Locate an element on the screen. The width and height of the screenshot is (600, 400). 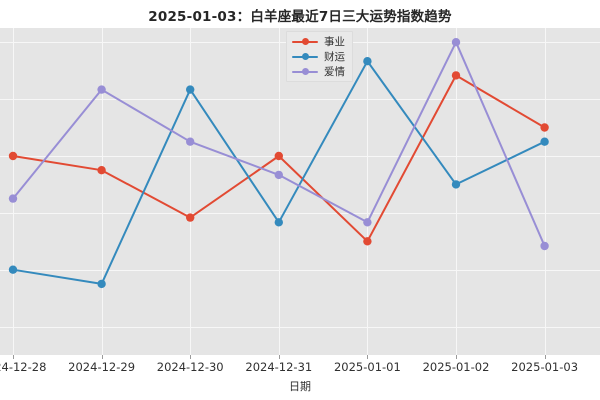
legend-item-财运: 财运 is located at coordinates (318, 56).